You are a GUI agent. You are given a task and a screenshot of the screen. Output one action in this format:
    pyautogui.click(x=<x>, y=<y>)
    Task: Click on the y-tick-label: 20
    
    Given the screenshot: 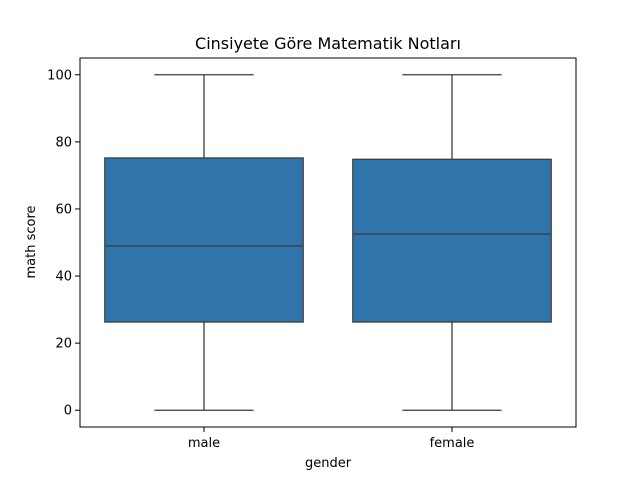 What is the action you would take?
    pyautogui.click(x=63, y=344)
    